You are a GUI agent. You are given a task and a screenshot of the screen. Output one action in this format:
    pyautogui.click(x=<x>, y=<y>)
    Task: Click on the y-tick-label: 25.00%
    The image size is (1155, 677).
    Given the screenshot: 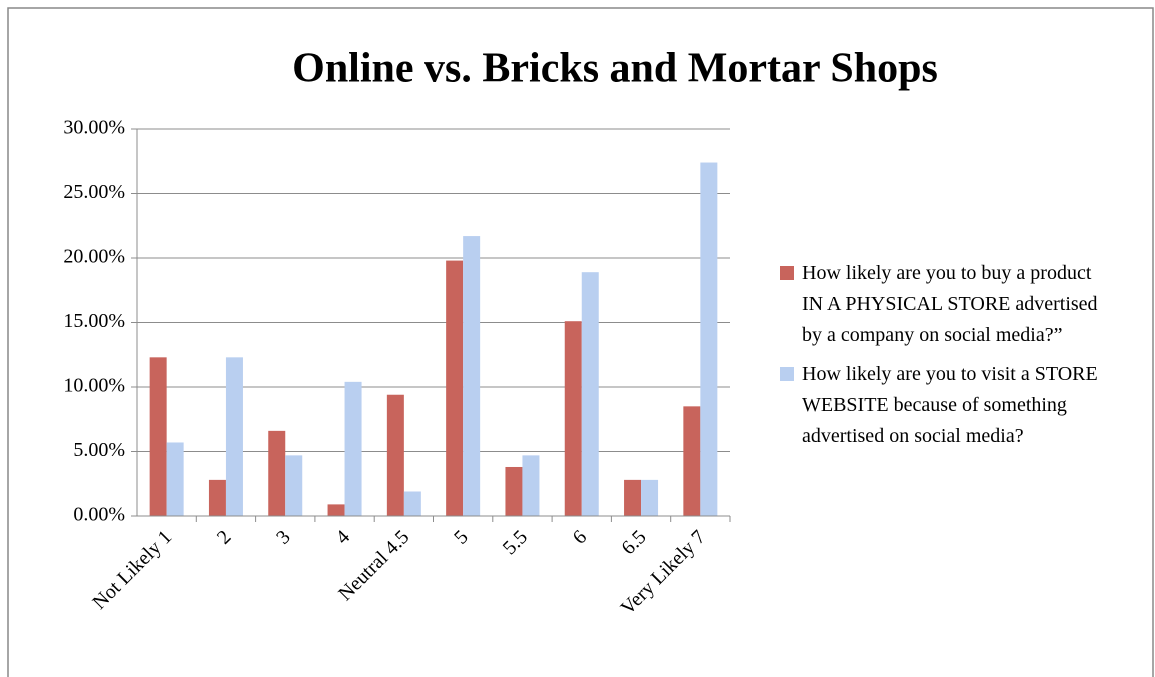 What is the action you would take?
    pyautogui.click(x=94, y=192)
    